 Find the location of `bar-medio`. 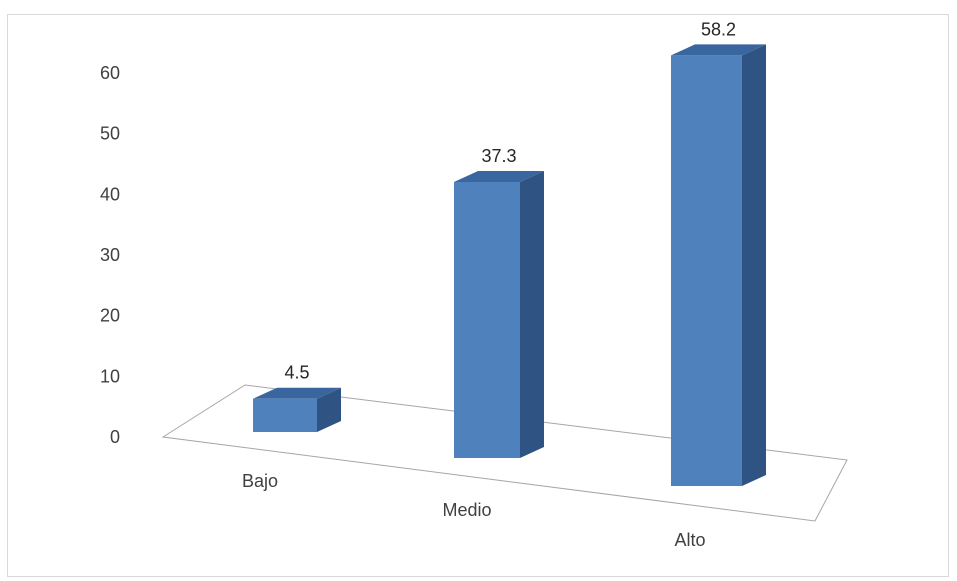

bar-medio is located at coordinates (499, 314).